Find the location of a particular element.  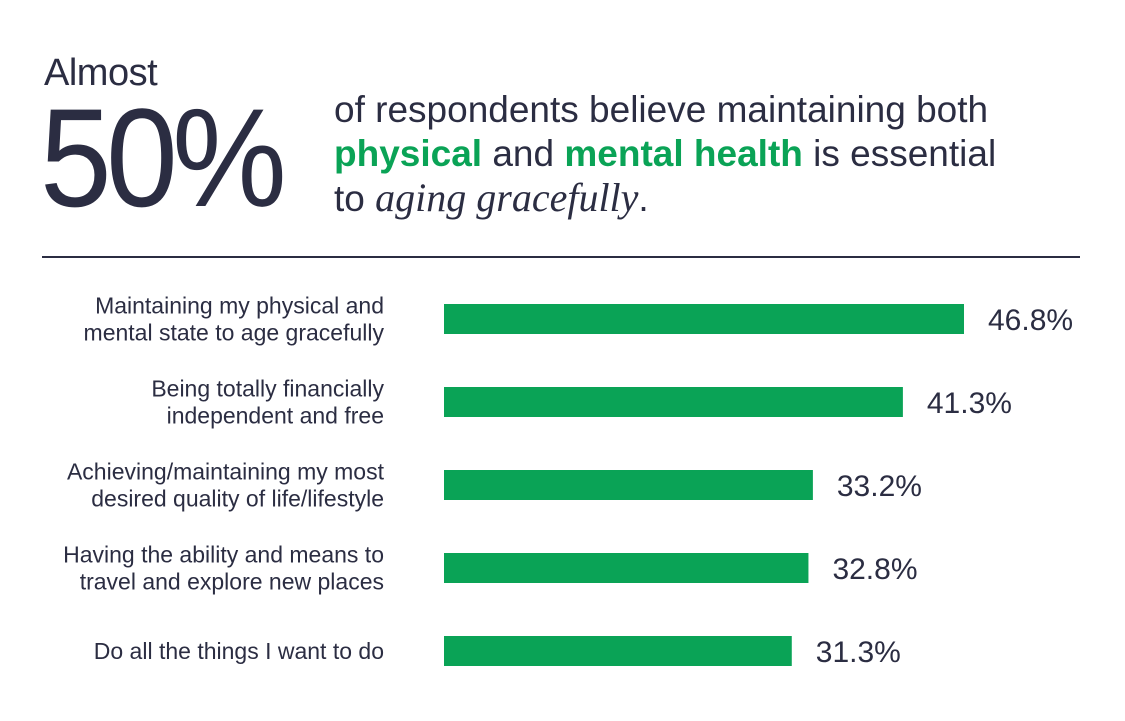

statement-line-3: to aging gracefully. is located at coordinates (714, 198).